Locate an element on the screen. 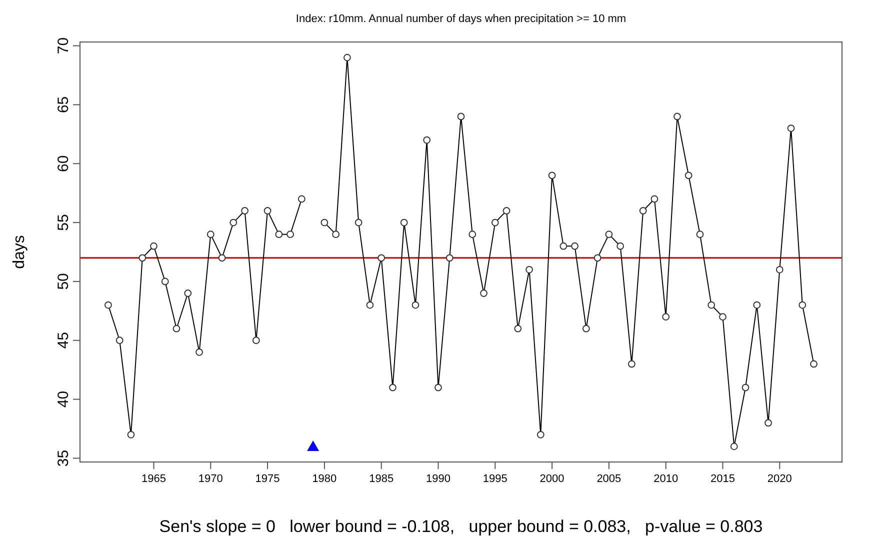  y-tick-label: 60 is located at coordinates (63, 163).